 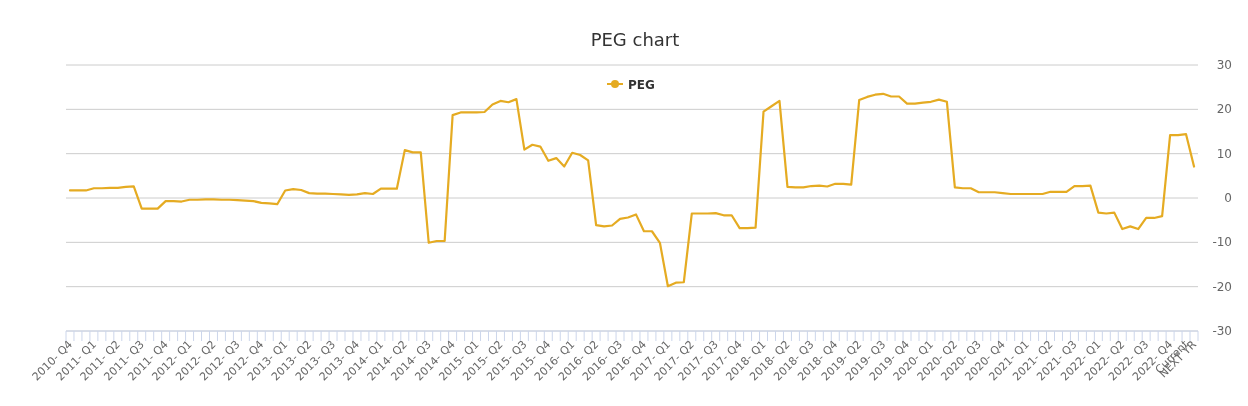 I want to click on y-tick-label: 30, so click(x=1224, y=65).